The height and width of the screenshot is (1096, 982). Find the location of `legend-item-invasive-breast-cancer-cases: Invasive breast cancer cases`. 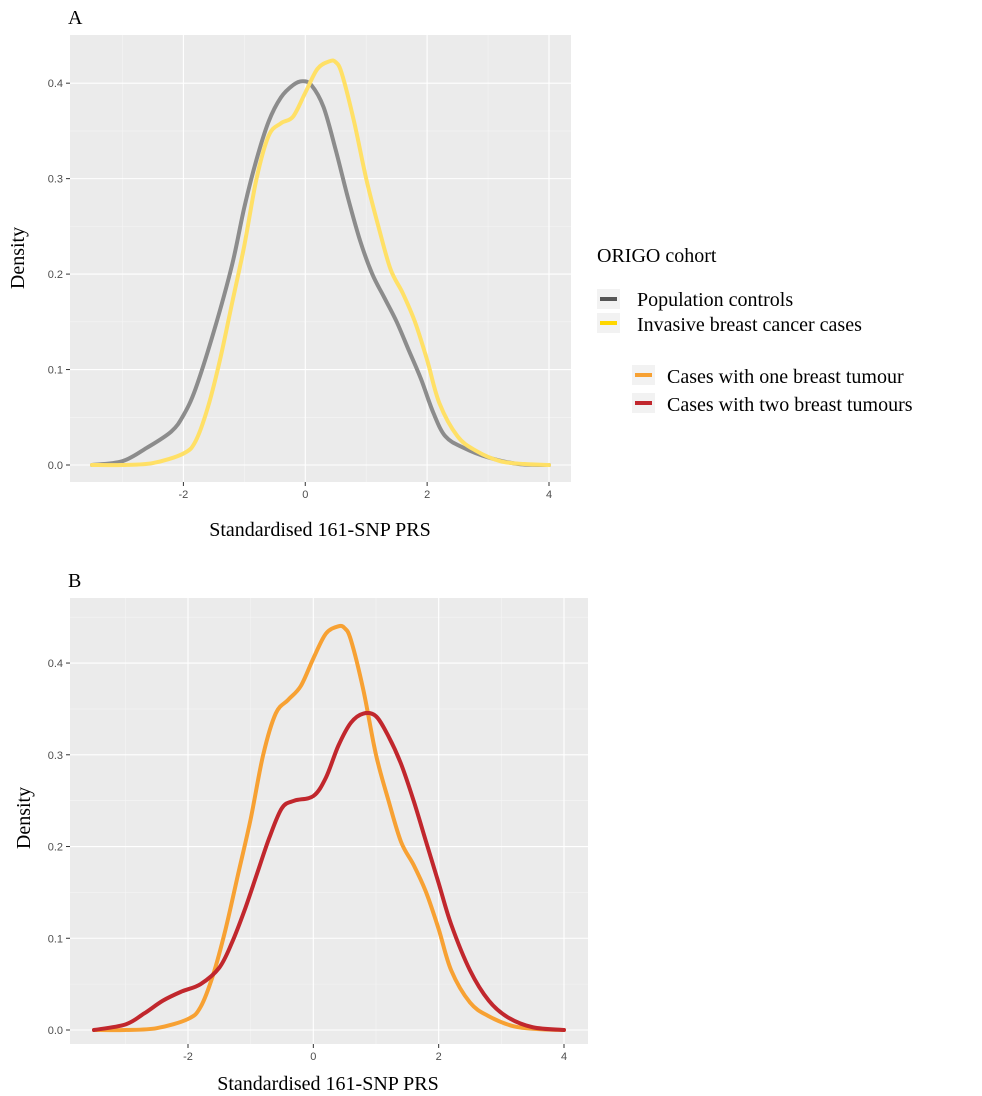

legend-item-invasive-breast-cancer-cases: Invasive breast cancer cases is located at coordinates (729, 324).